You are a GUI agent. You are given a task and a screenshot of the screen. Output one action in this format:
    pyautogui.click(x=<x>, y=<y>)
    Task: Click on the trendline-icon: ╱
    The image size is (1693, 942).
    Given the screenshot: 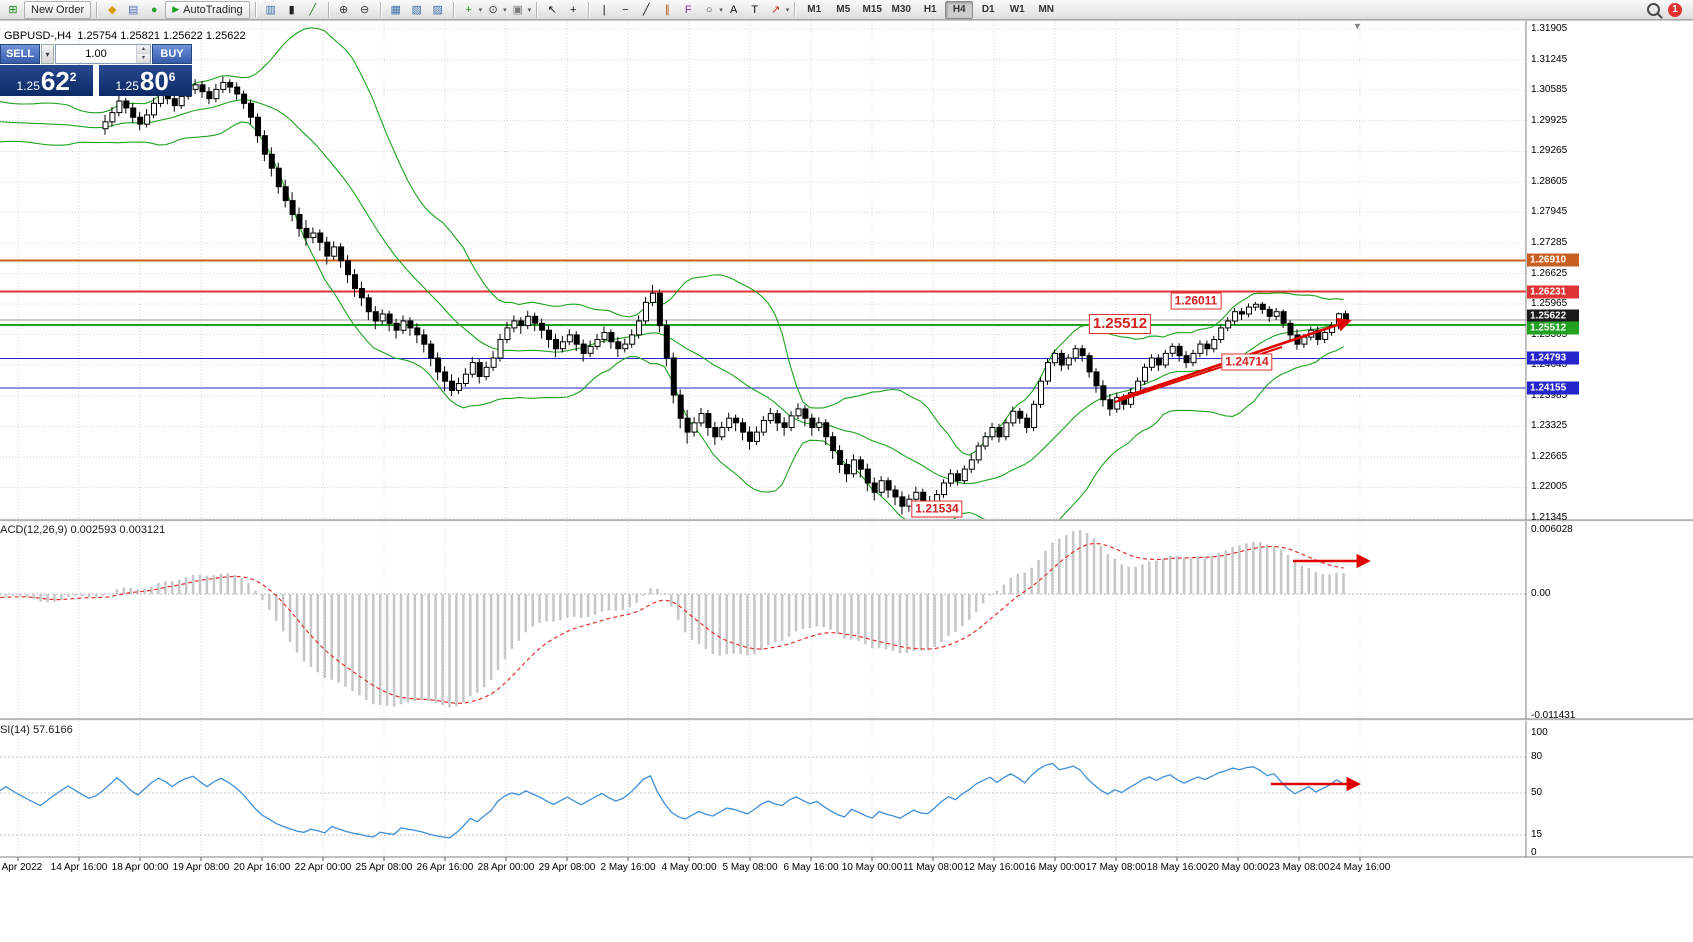 What is the action you would take?
    pyautogui.click(x=646, y=9)
    